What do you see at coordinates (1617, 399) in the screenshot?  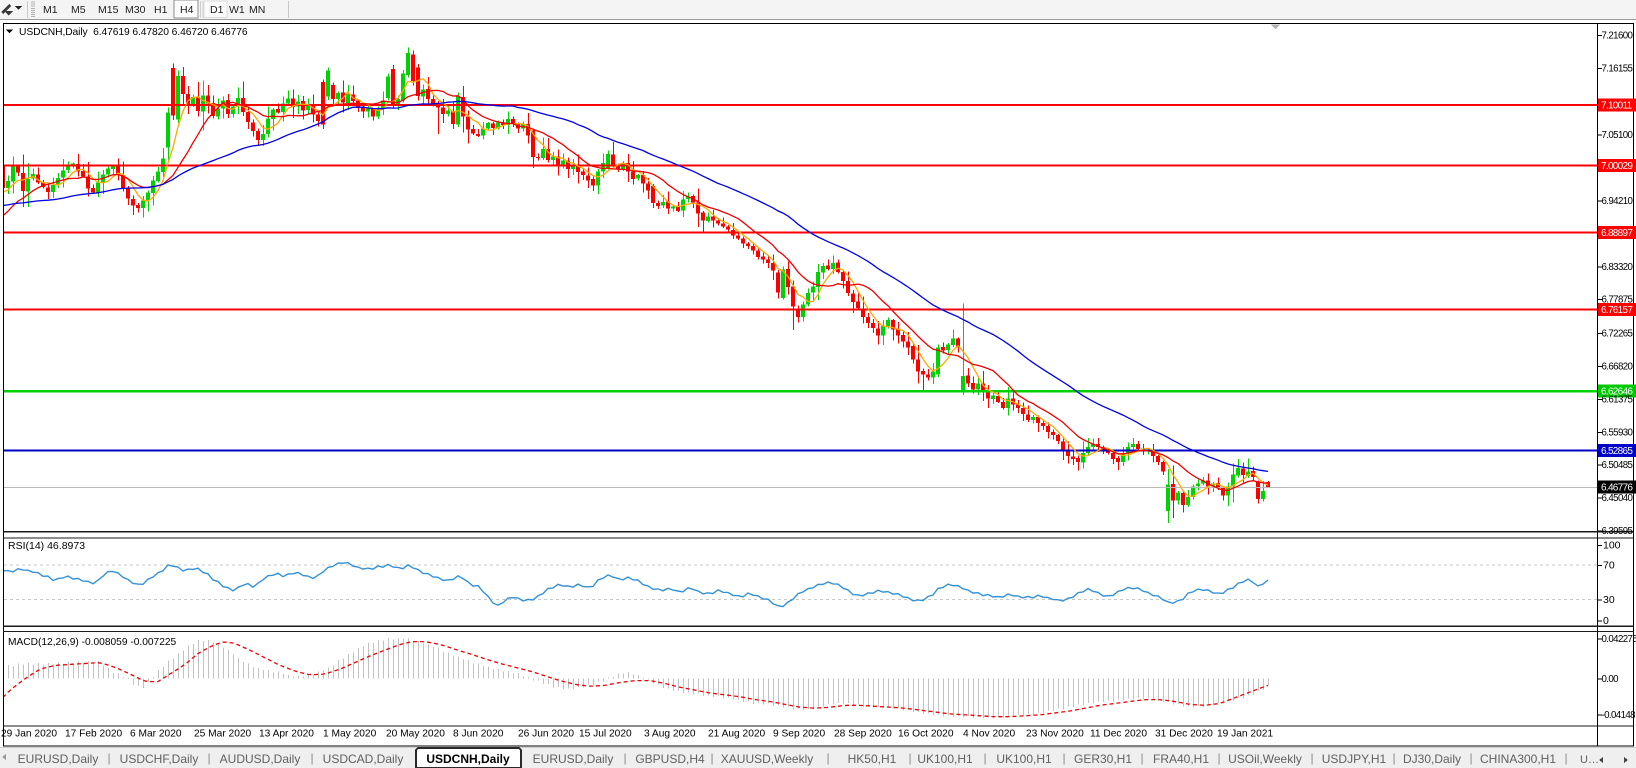 I see `svg-text: 6.61375` at bounding box center [1617, 399].